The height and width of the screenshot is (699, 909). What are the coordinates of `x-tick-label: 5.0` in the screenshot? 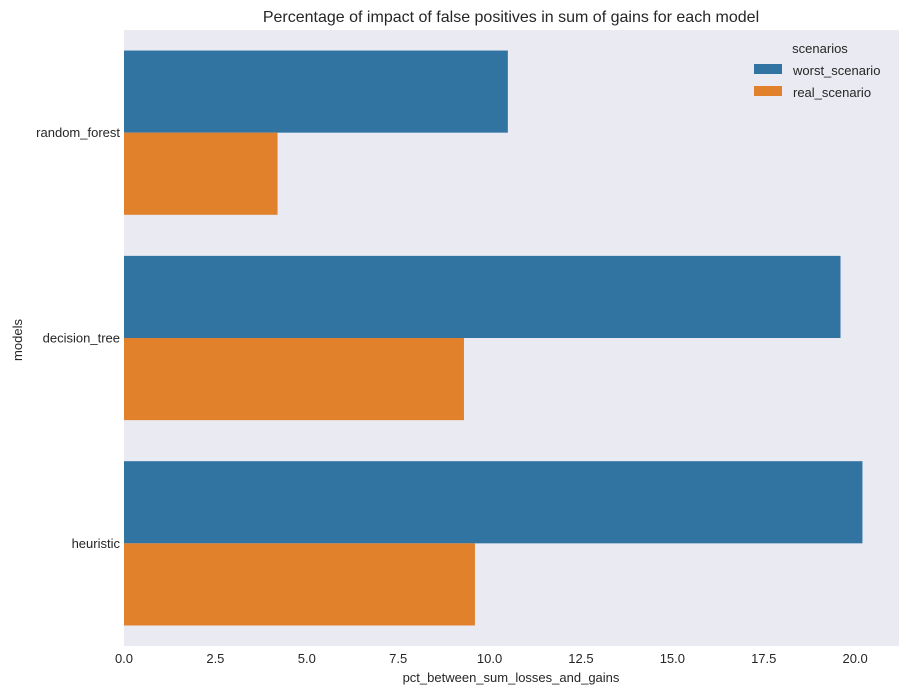 It's located at (307, 658).